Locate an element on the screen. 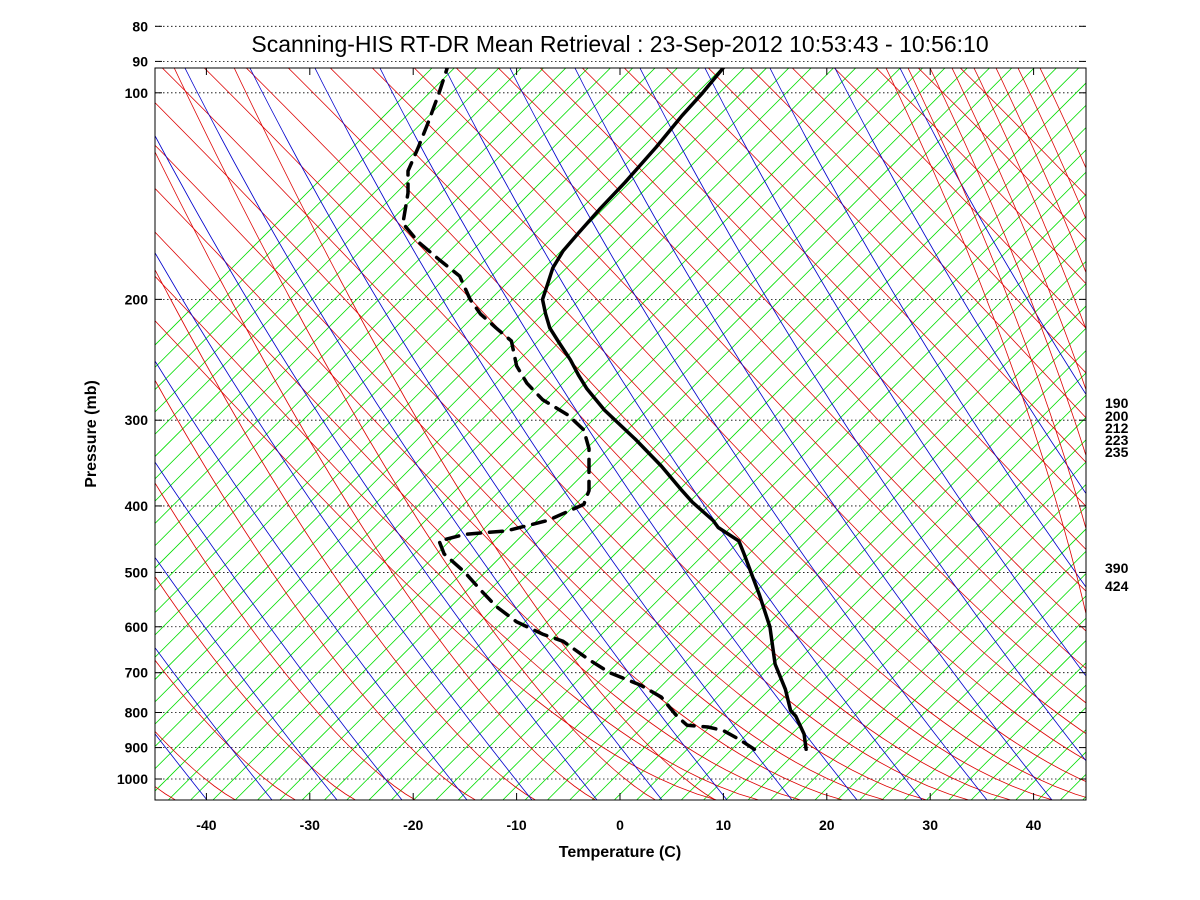 Image resolution: width=1200 pixels, height=900 pixels. x-tick-label: 20 is located at coordinates (827, 825).